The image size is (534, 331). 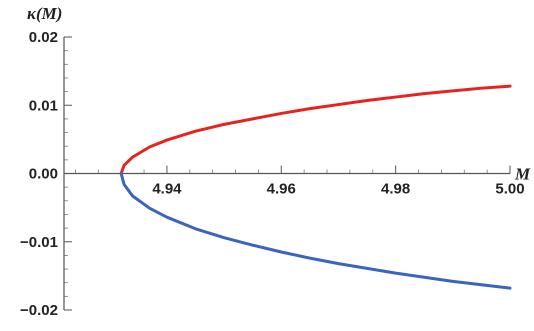 I want to click on x-tick-label: 4.96, so click(x=281, y=189).